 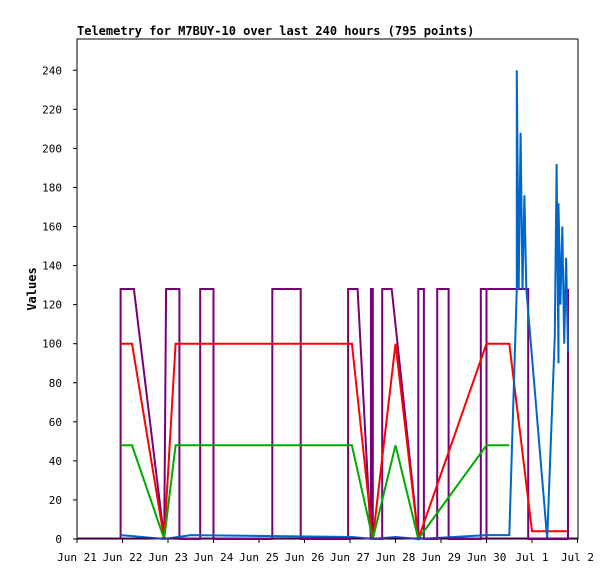 I want to click on y-tick-label: 0, so click(x=58, y=539).